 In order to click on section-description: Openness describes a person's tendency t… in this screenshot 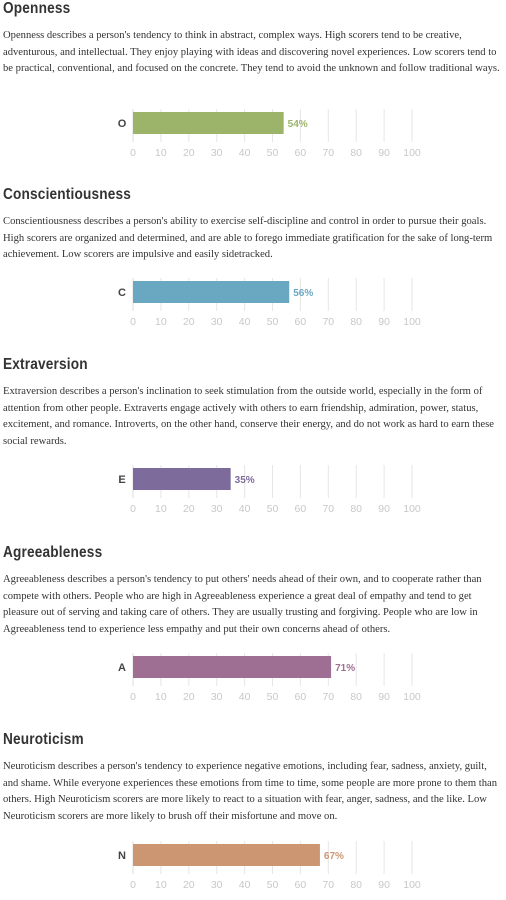, I will do `click(251, 52)`.